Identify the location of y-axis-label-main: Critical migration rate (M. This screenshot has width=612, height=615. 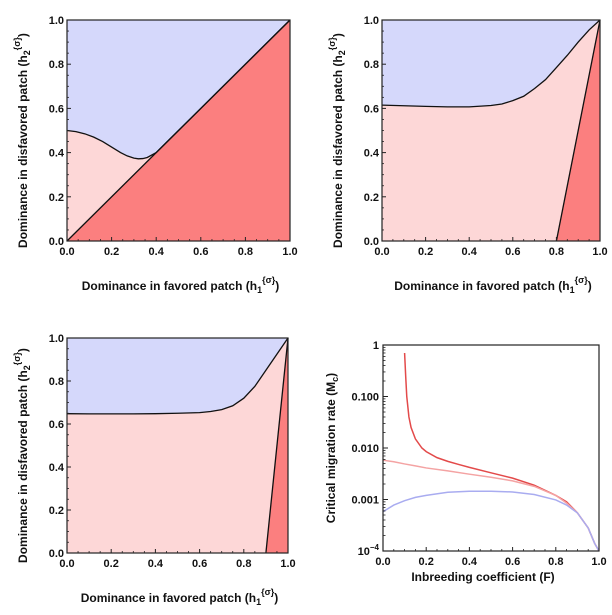
(331, 452).